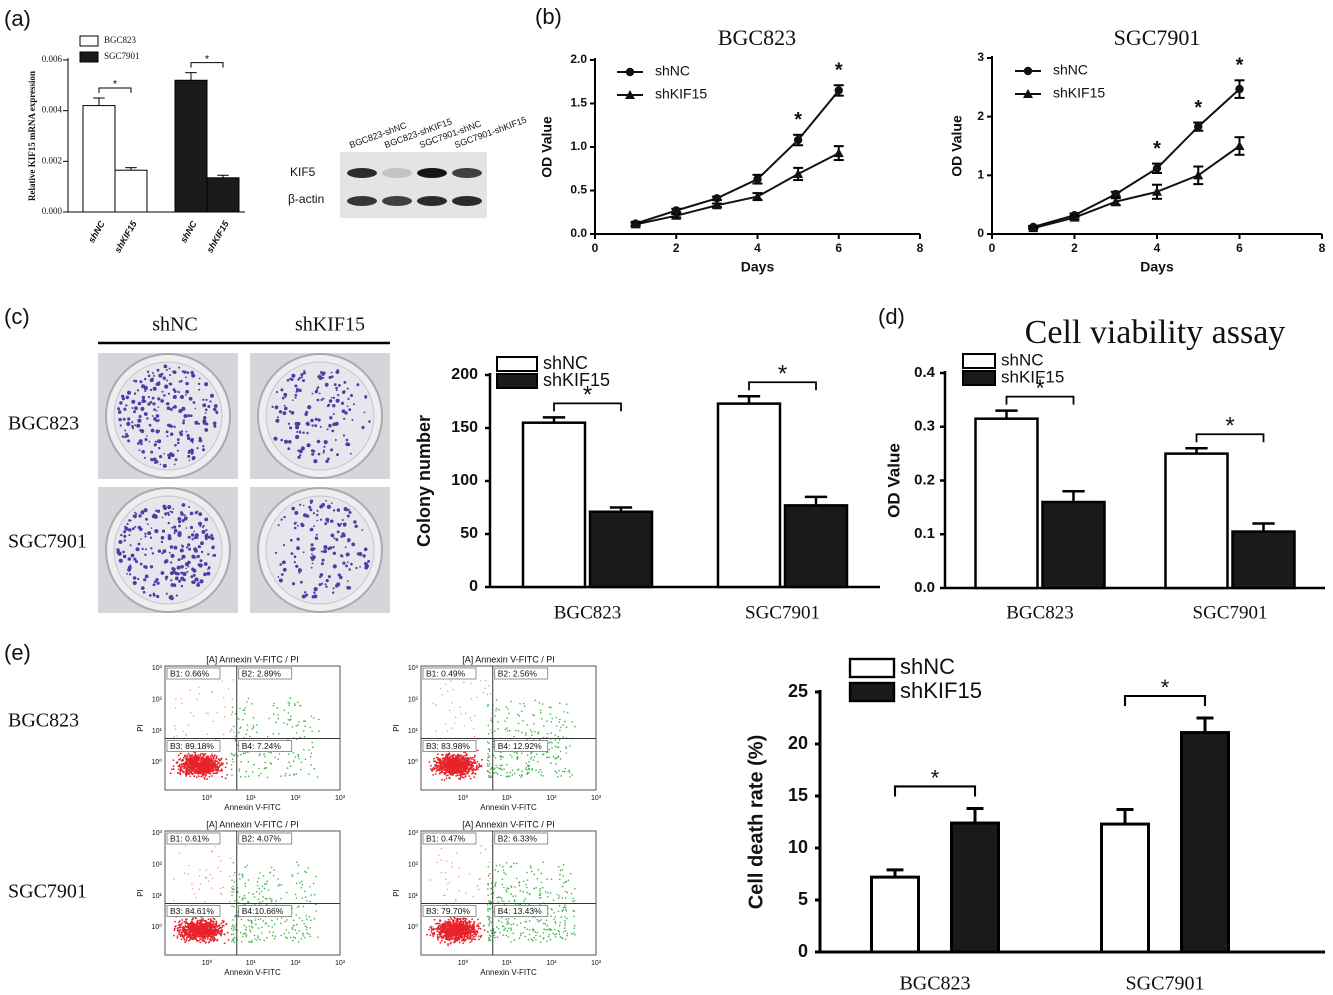 The width and height of the screenshot is (1333, 995). I want to click on flow-x-tick-label: 10², so click(295, 798).